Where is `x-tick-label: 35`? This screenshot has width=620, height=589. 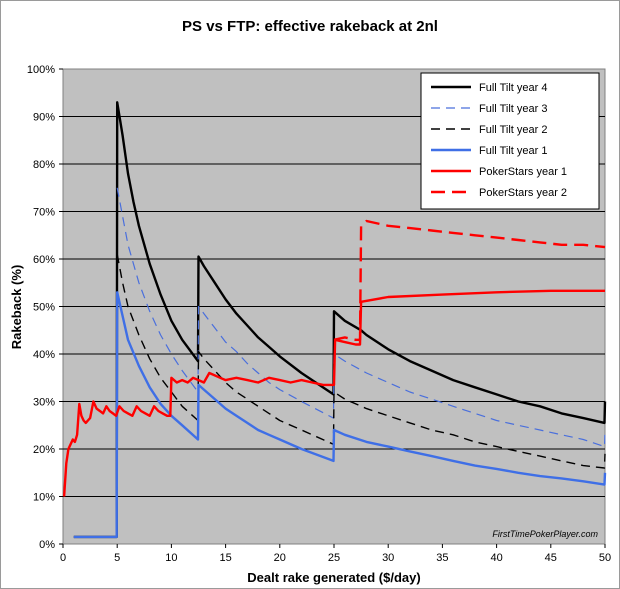 x-tick-label: 35 is located at coordinates (442, 558).